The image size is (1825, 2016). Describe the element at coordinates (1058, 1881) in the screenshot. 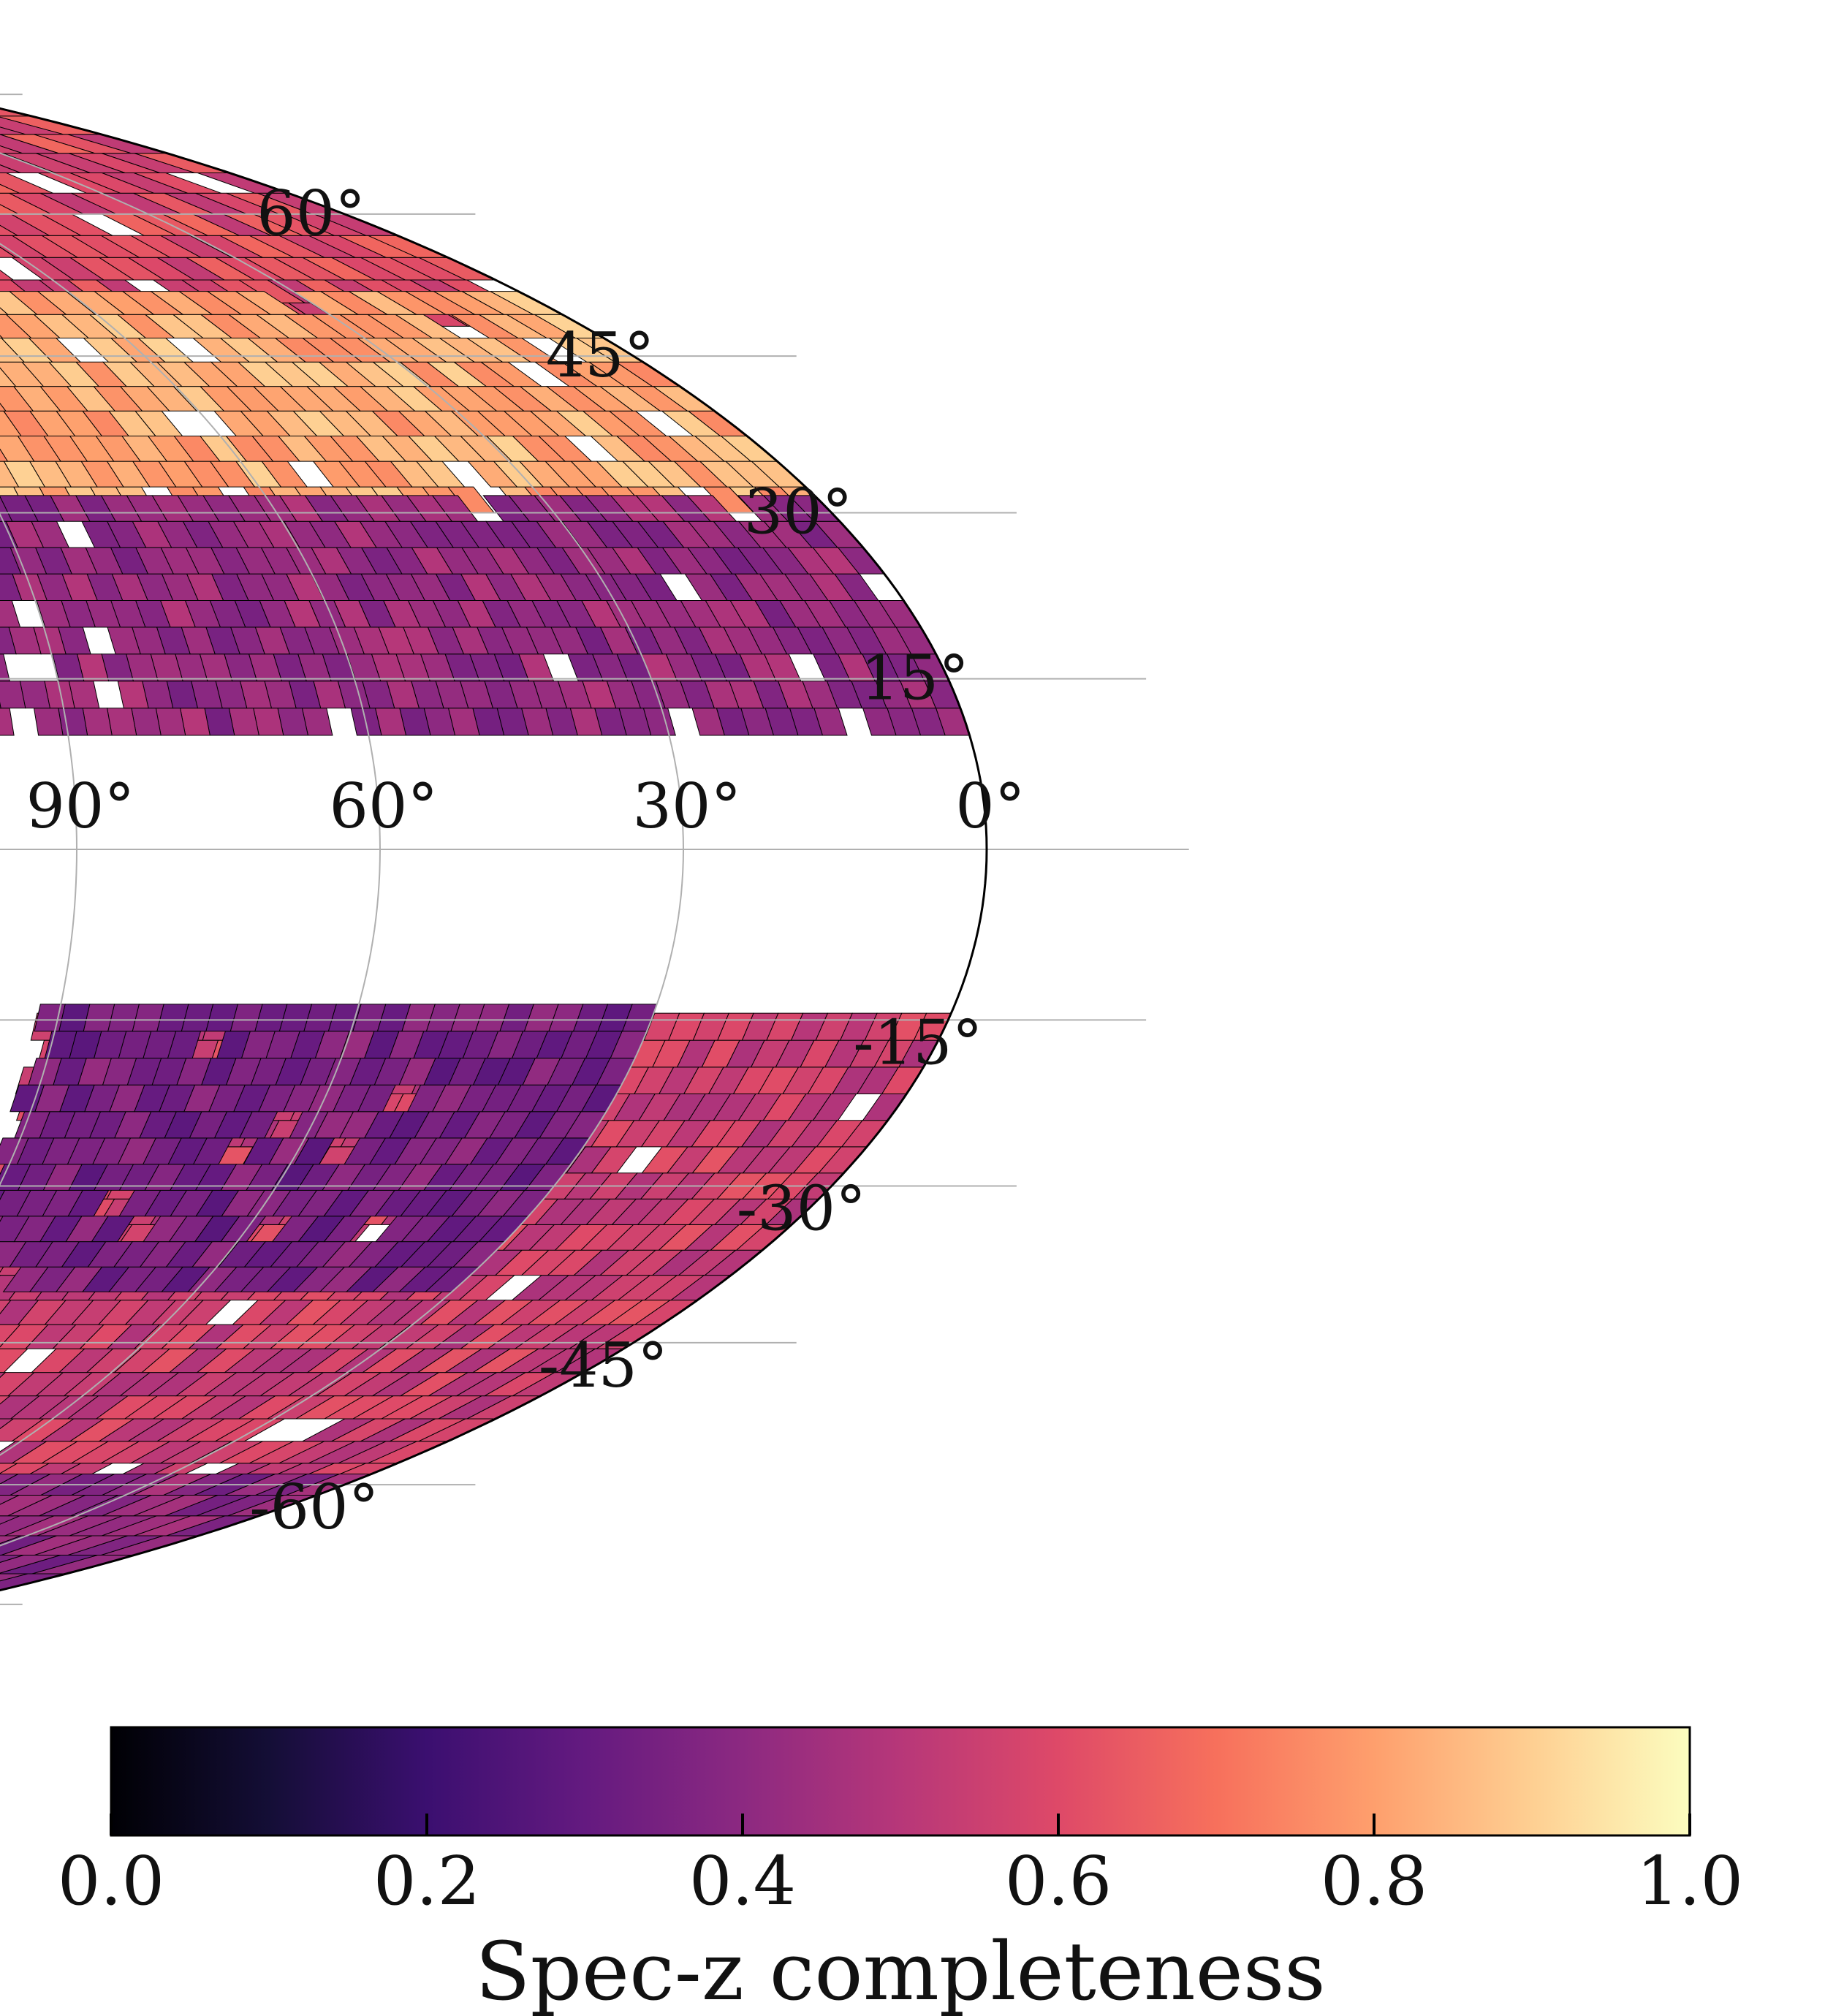

I see `colorbar-tick-label: 0.6` at that location.